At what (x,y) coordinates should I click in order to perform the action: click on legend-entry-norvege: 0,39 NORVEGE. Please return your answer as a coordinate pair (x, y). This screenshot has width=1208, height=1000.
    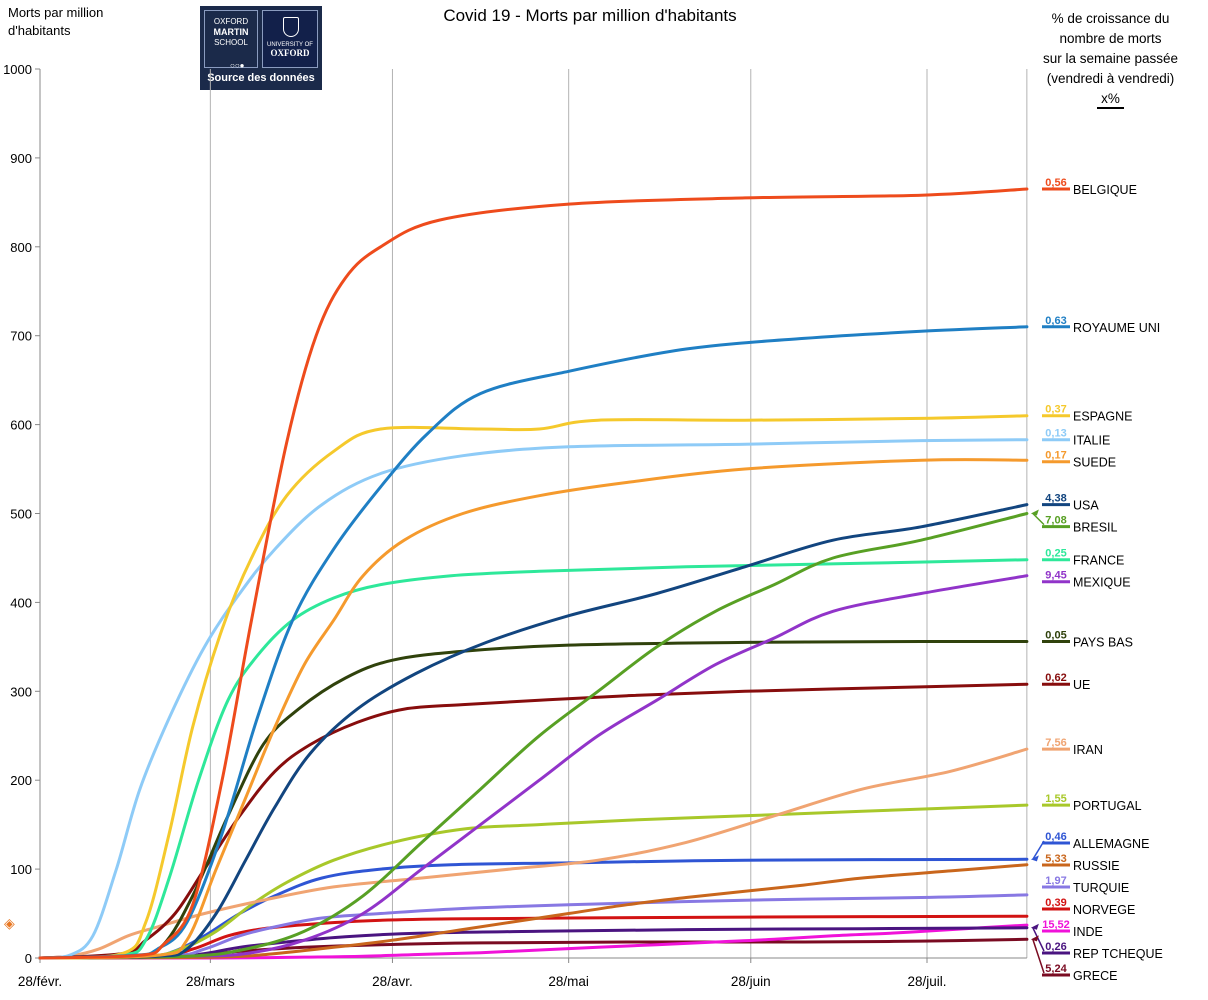
    Looking at the image, I should click on (1088, 907).